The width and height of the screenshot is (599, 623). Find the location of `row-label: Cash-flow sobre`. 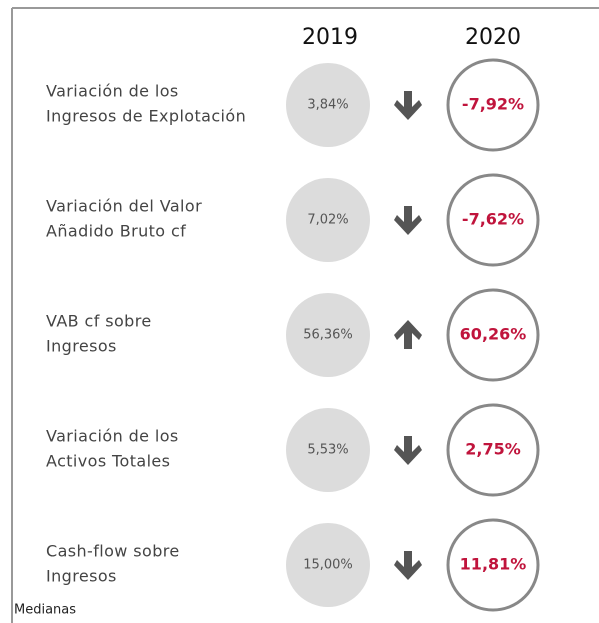

row-label: Cash-flow sobre is located at coordinates (113, 551).